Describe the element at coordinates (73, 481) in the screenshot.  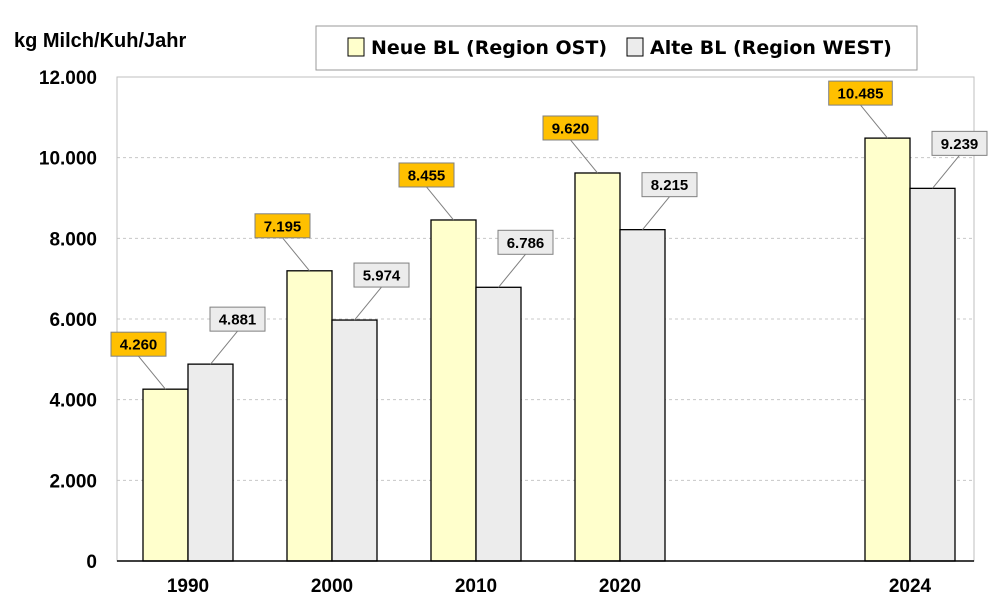
I see `y-tick-label: 2.000` at that location.